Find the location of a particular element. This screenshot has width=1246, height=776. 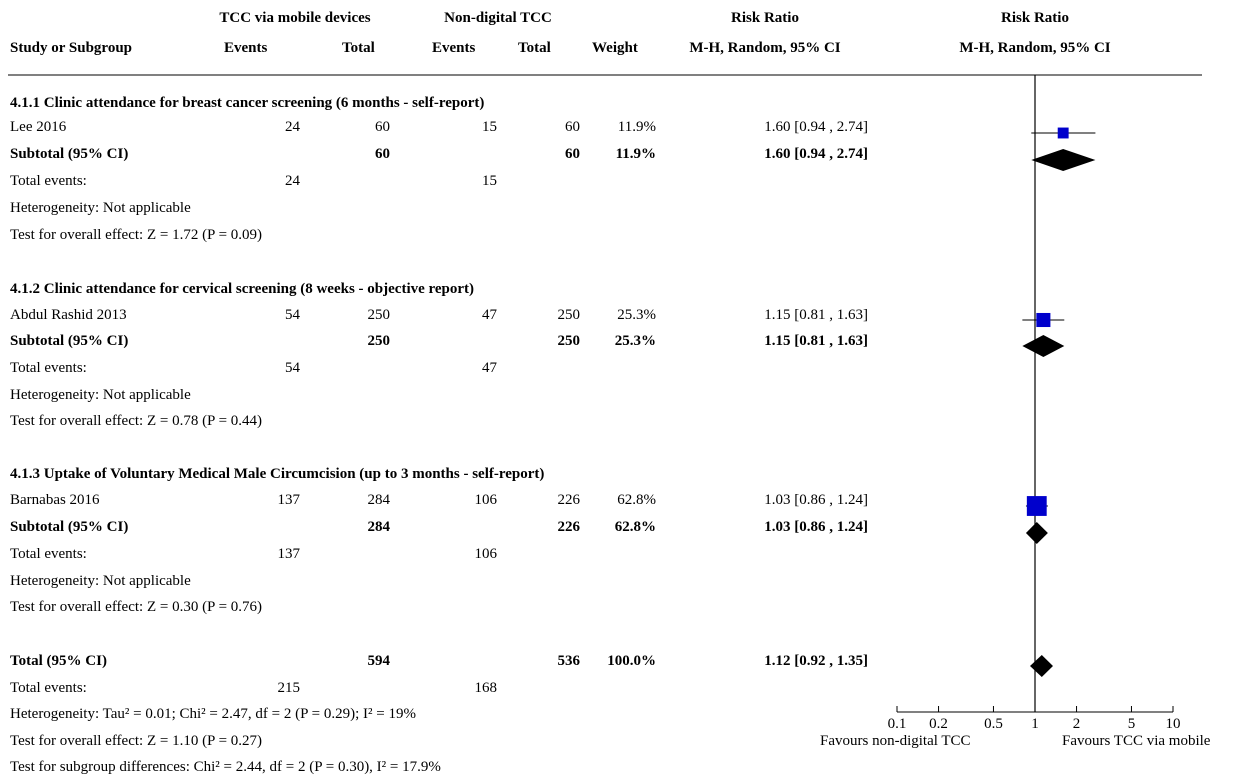

study-name: Lee 2016 is located at coordinates (38, 127).